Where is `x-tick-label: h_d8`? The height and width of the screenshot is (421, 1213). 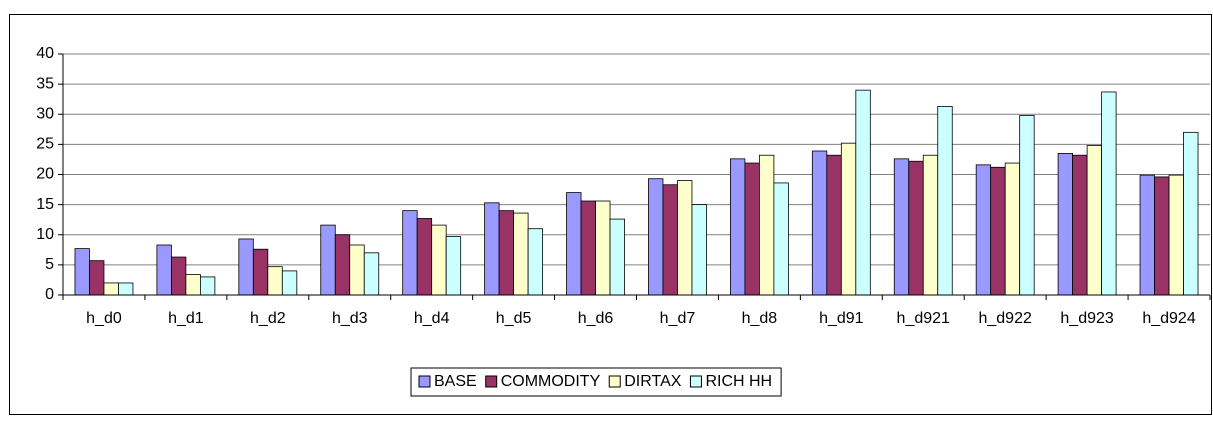
x-tick-label: h_d8 is located at coordinates (760, 318).